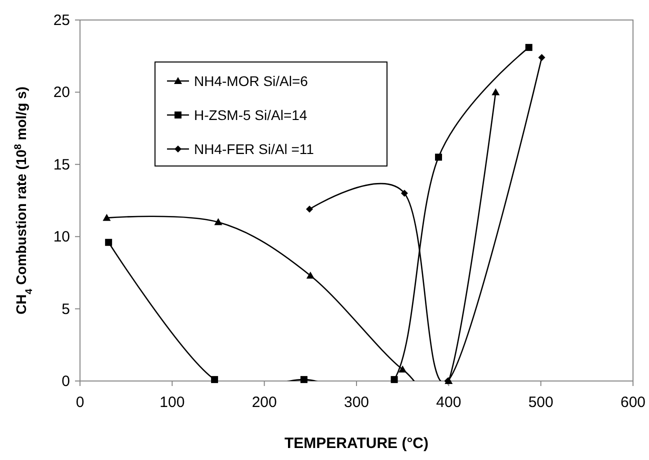 The width and height of the screenshot is (649, 460). I want to click on y-tick-label: 15, so click(61, 165).